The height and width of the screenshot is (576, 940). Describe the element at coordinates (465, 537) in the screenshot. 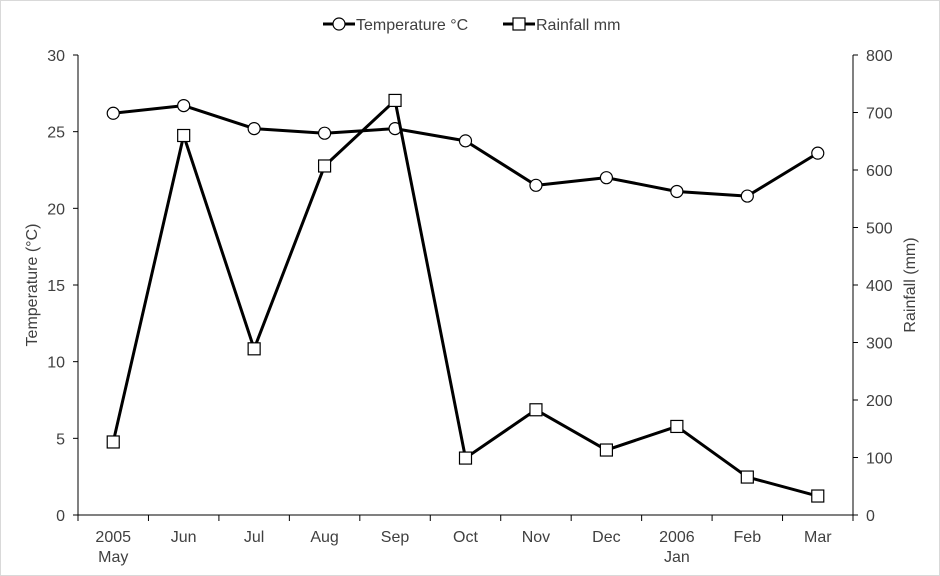

I see `x-tick-label: Oct` at that location.